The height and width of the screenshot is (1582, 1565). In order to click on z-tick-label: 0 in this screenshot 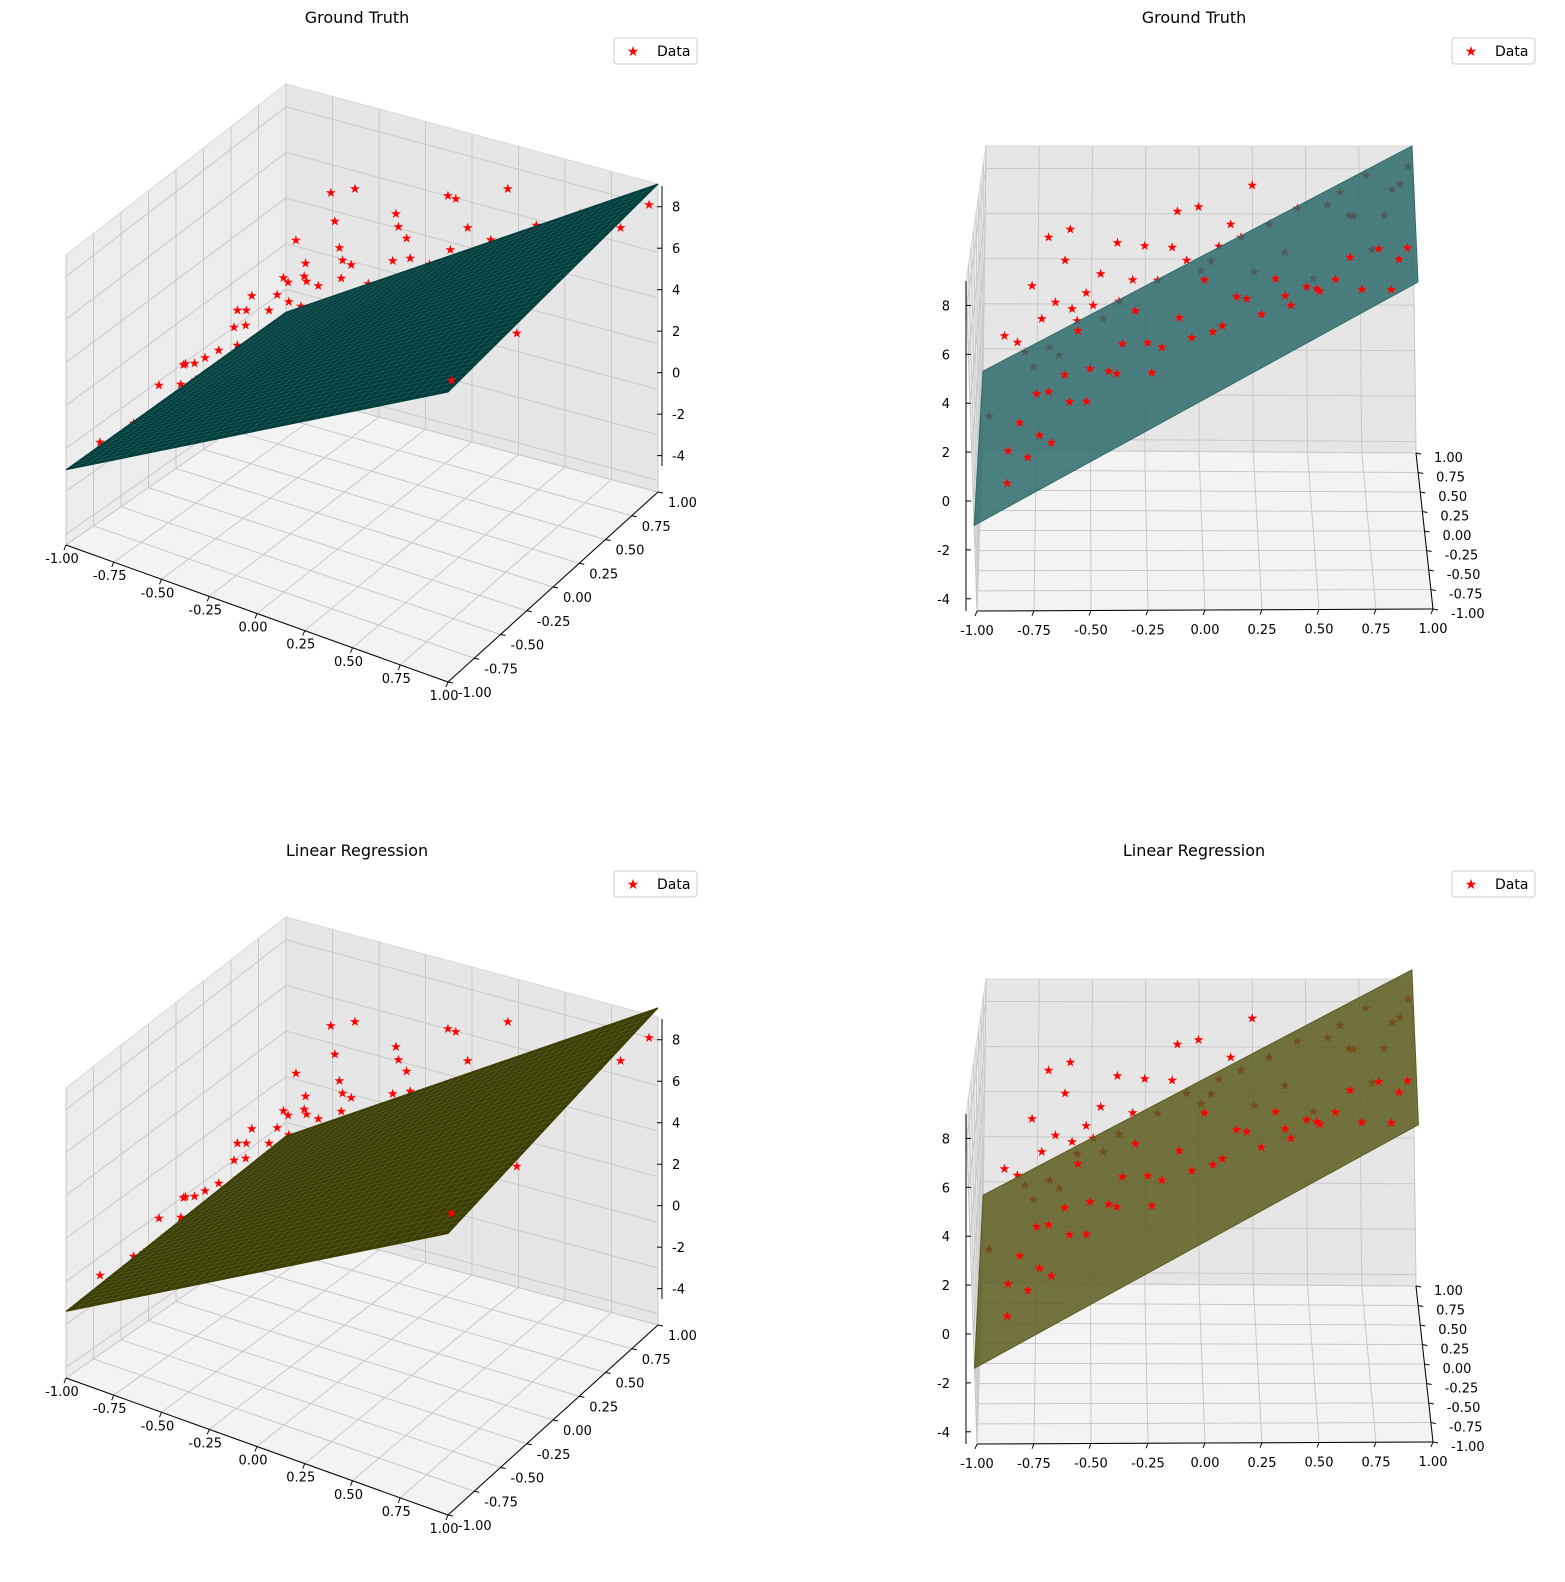, I will do `click(946, 1335)`.